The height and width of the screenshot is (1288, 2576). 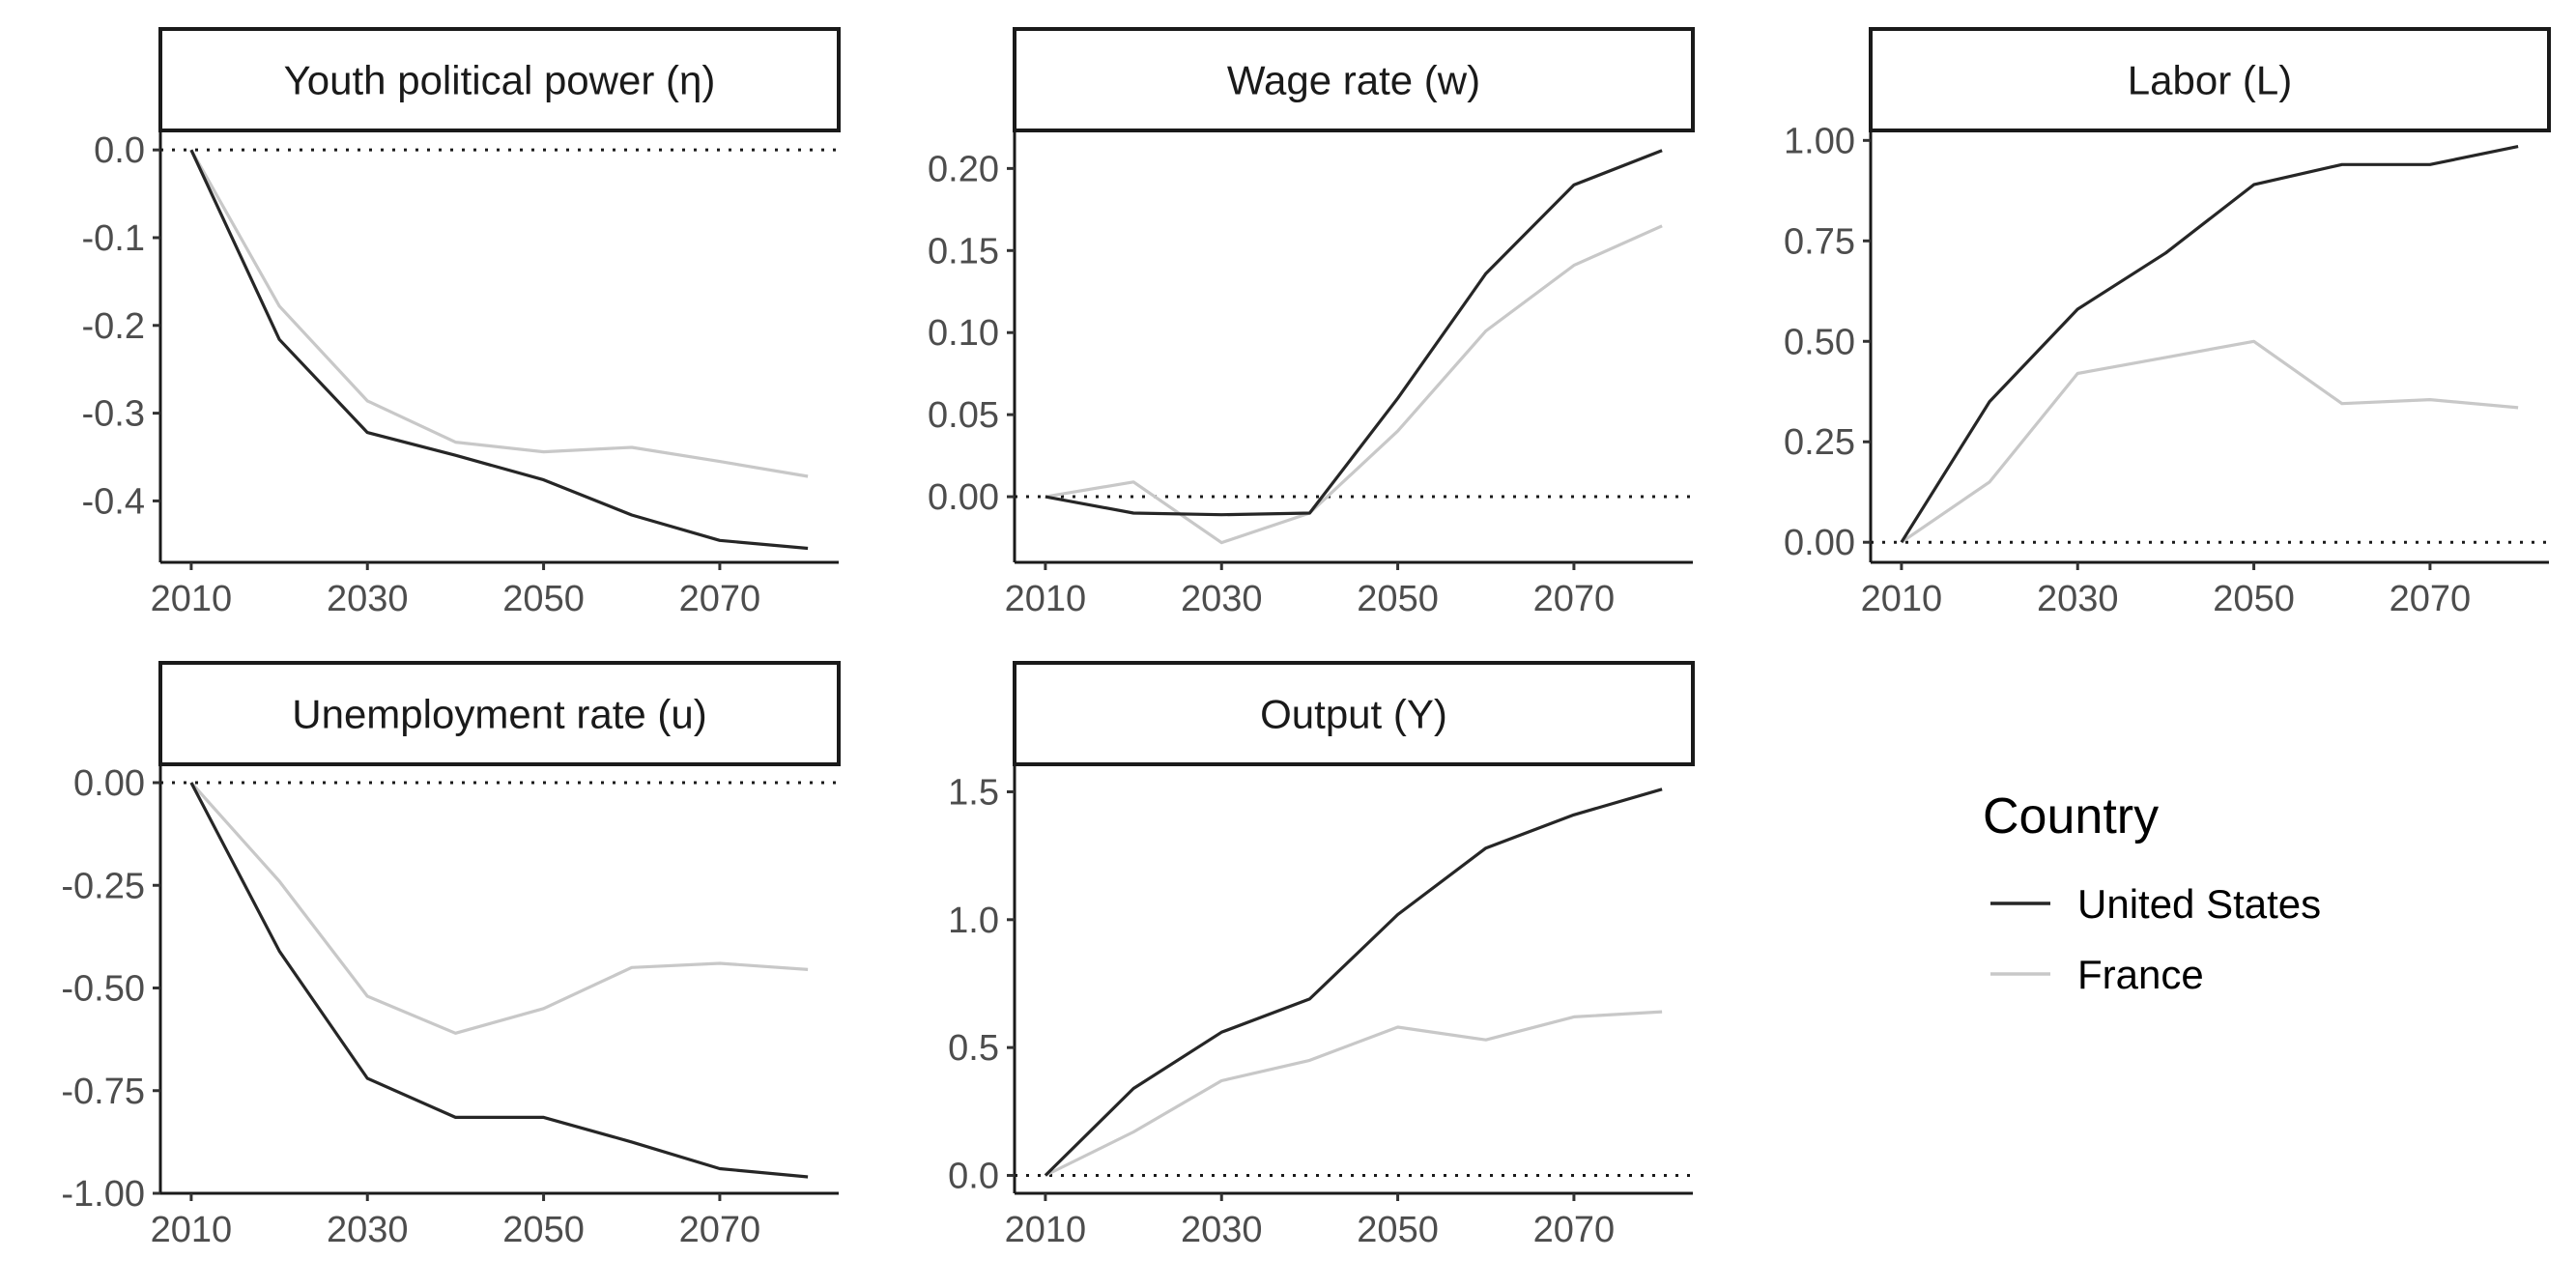 I want to click on y-tick-label: 0.25, so click(x=1820, y=443).